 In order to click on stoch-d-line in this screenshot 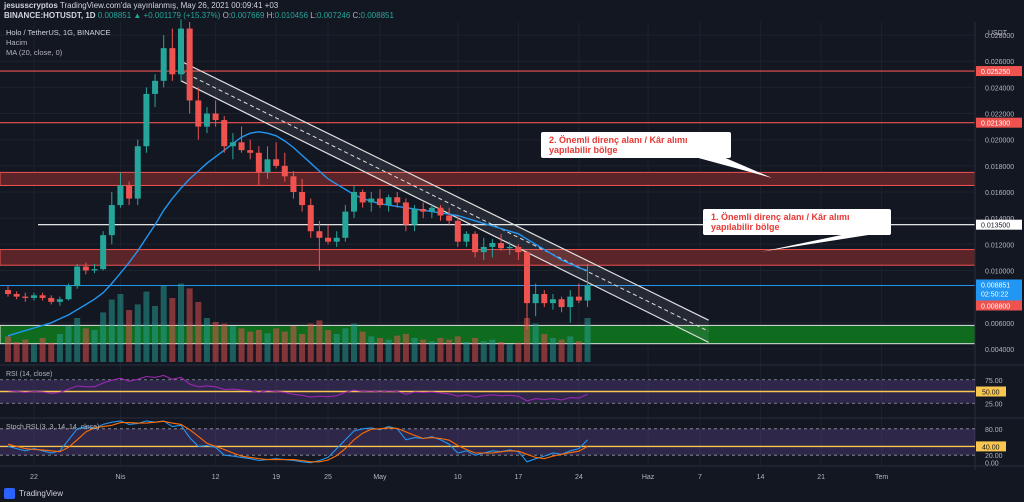, I will do `click(297, 441)`.